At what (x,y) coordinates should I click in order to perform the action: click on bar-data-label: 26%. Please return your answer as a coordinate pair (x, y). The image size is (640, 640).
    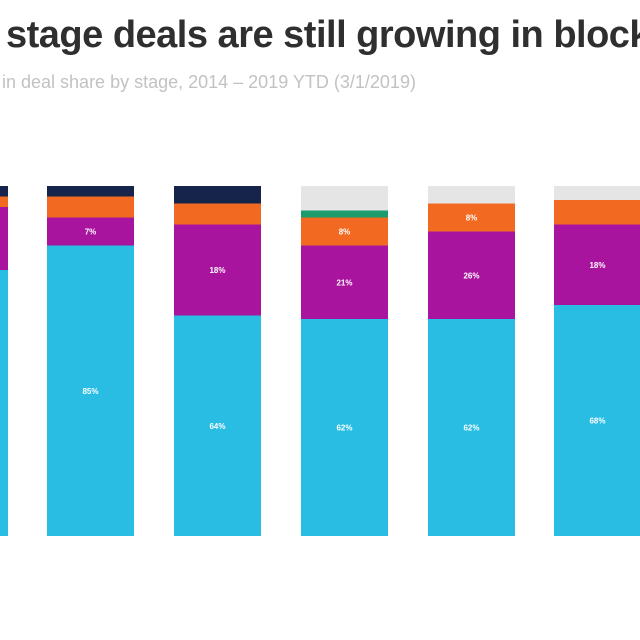
    Looking at the image, I should click on (471, 275).